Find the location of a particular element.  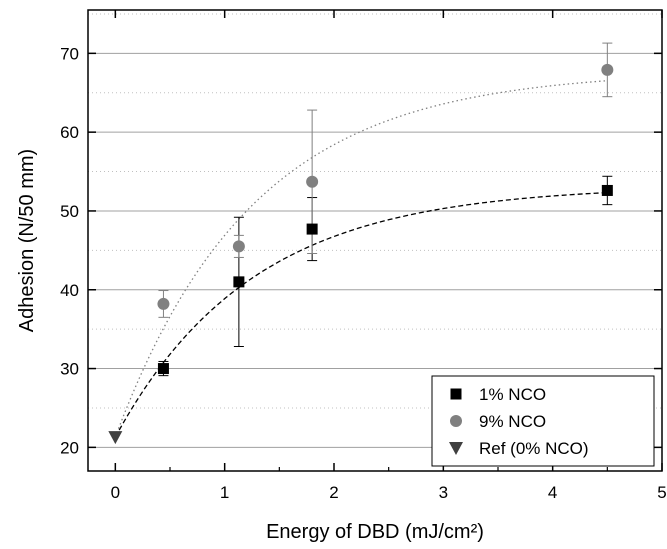

legend-box is located at coordinates (543, 421).